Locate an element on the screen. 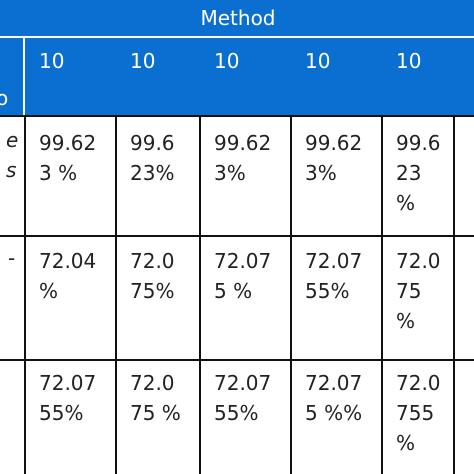 Image resolution: width=474 pixels, height=474 pixels. cell-line: 755 is located at coordinates (415, 413).